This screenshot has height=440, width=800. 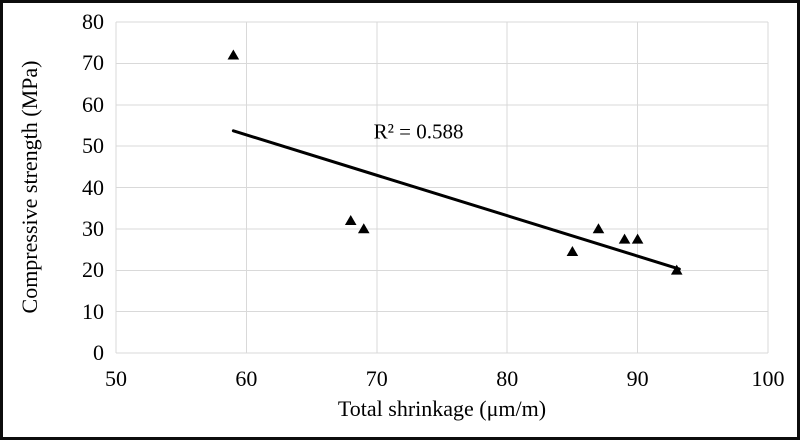 What do you see at coordinates (116, 378) in the screenshot?
I see `x-tick-label: 50` at bounding box center [116, 378].